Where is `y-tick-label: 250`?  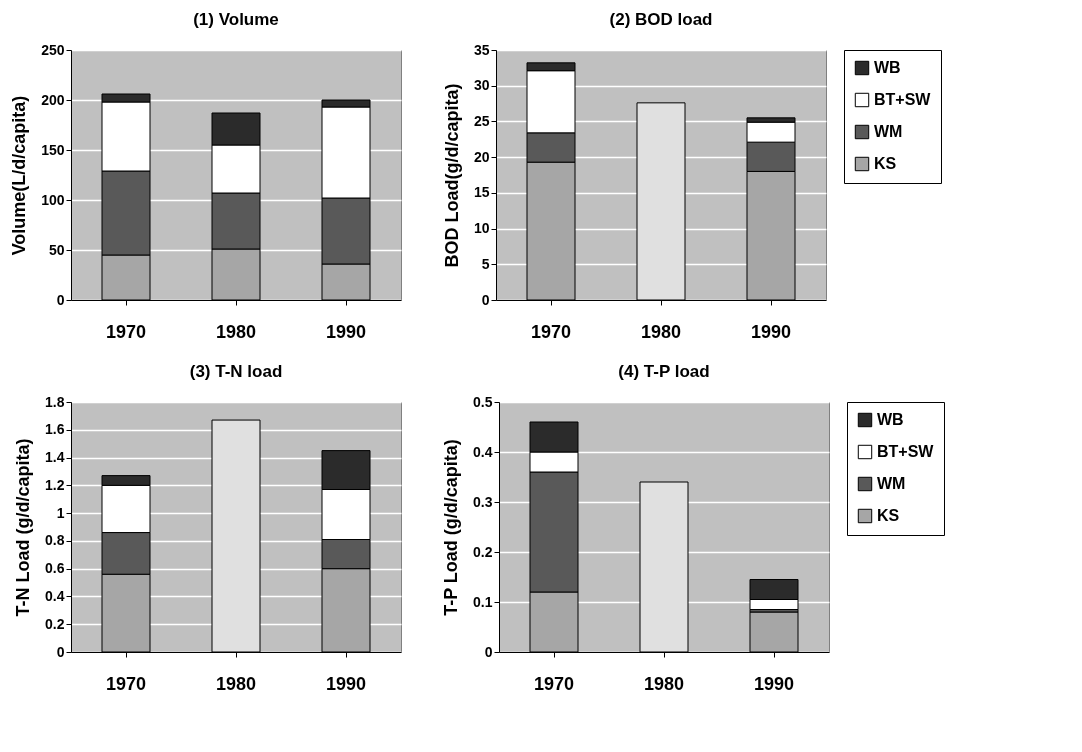 y-tick-label: 250 is located at coordinates (53, 49).